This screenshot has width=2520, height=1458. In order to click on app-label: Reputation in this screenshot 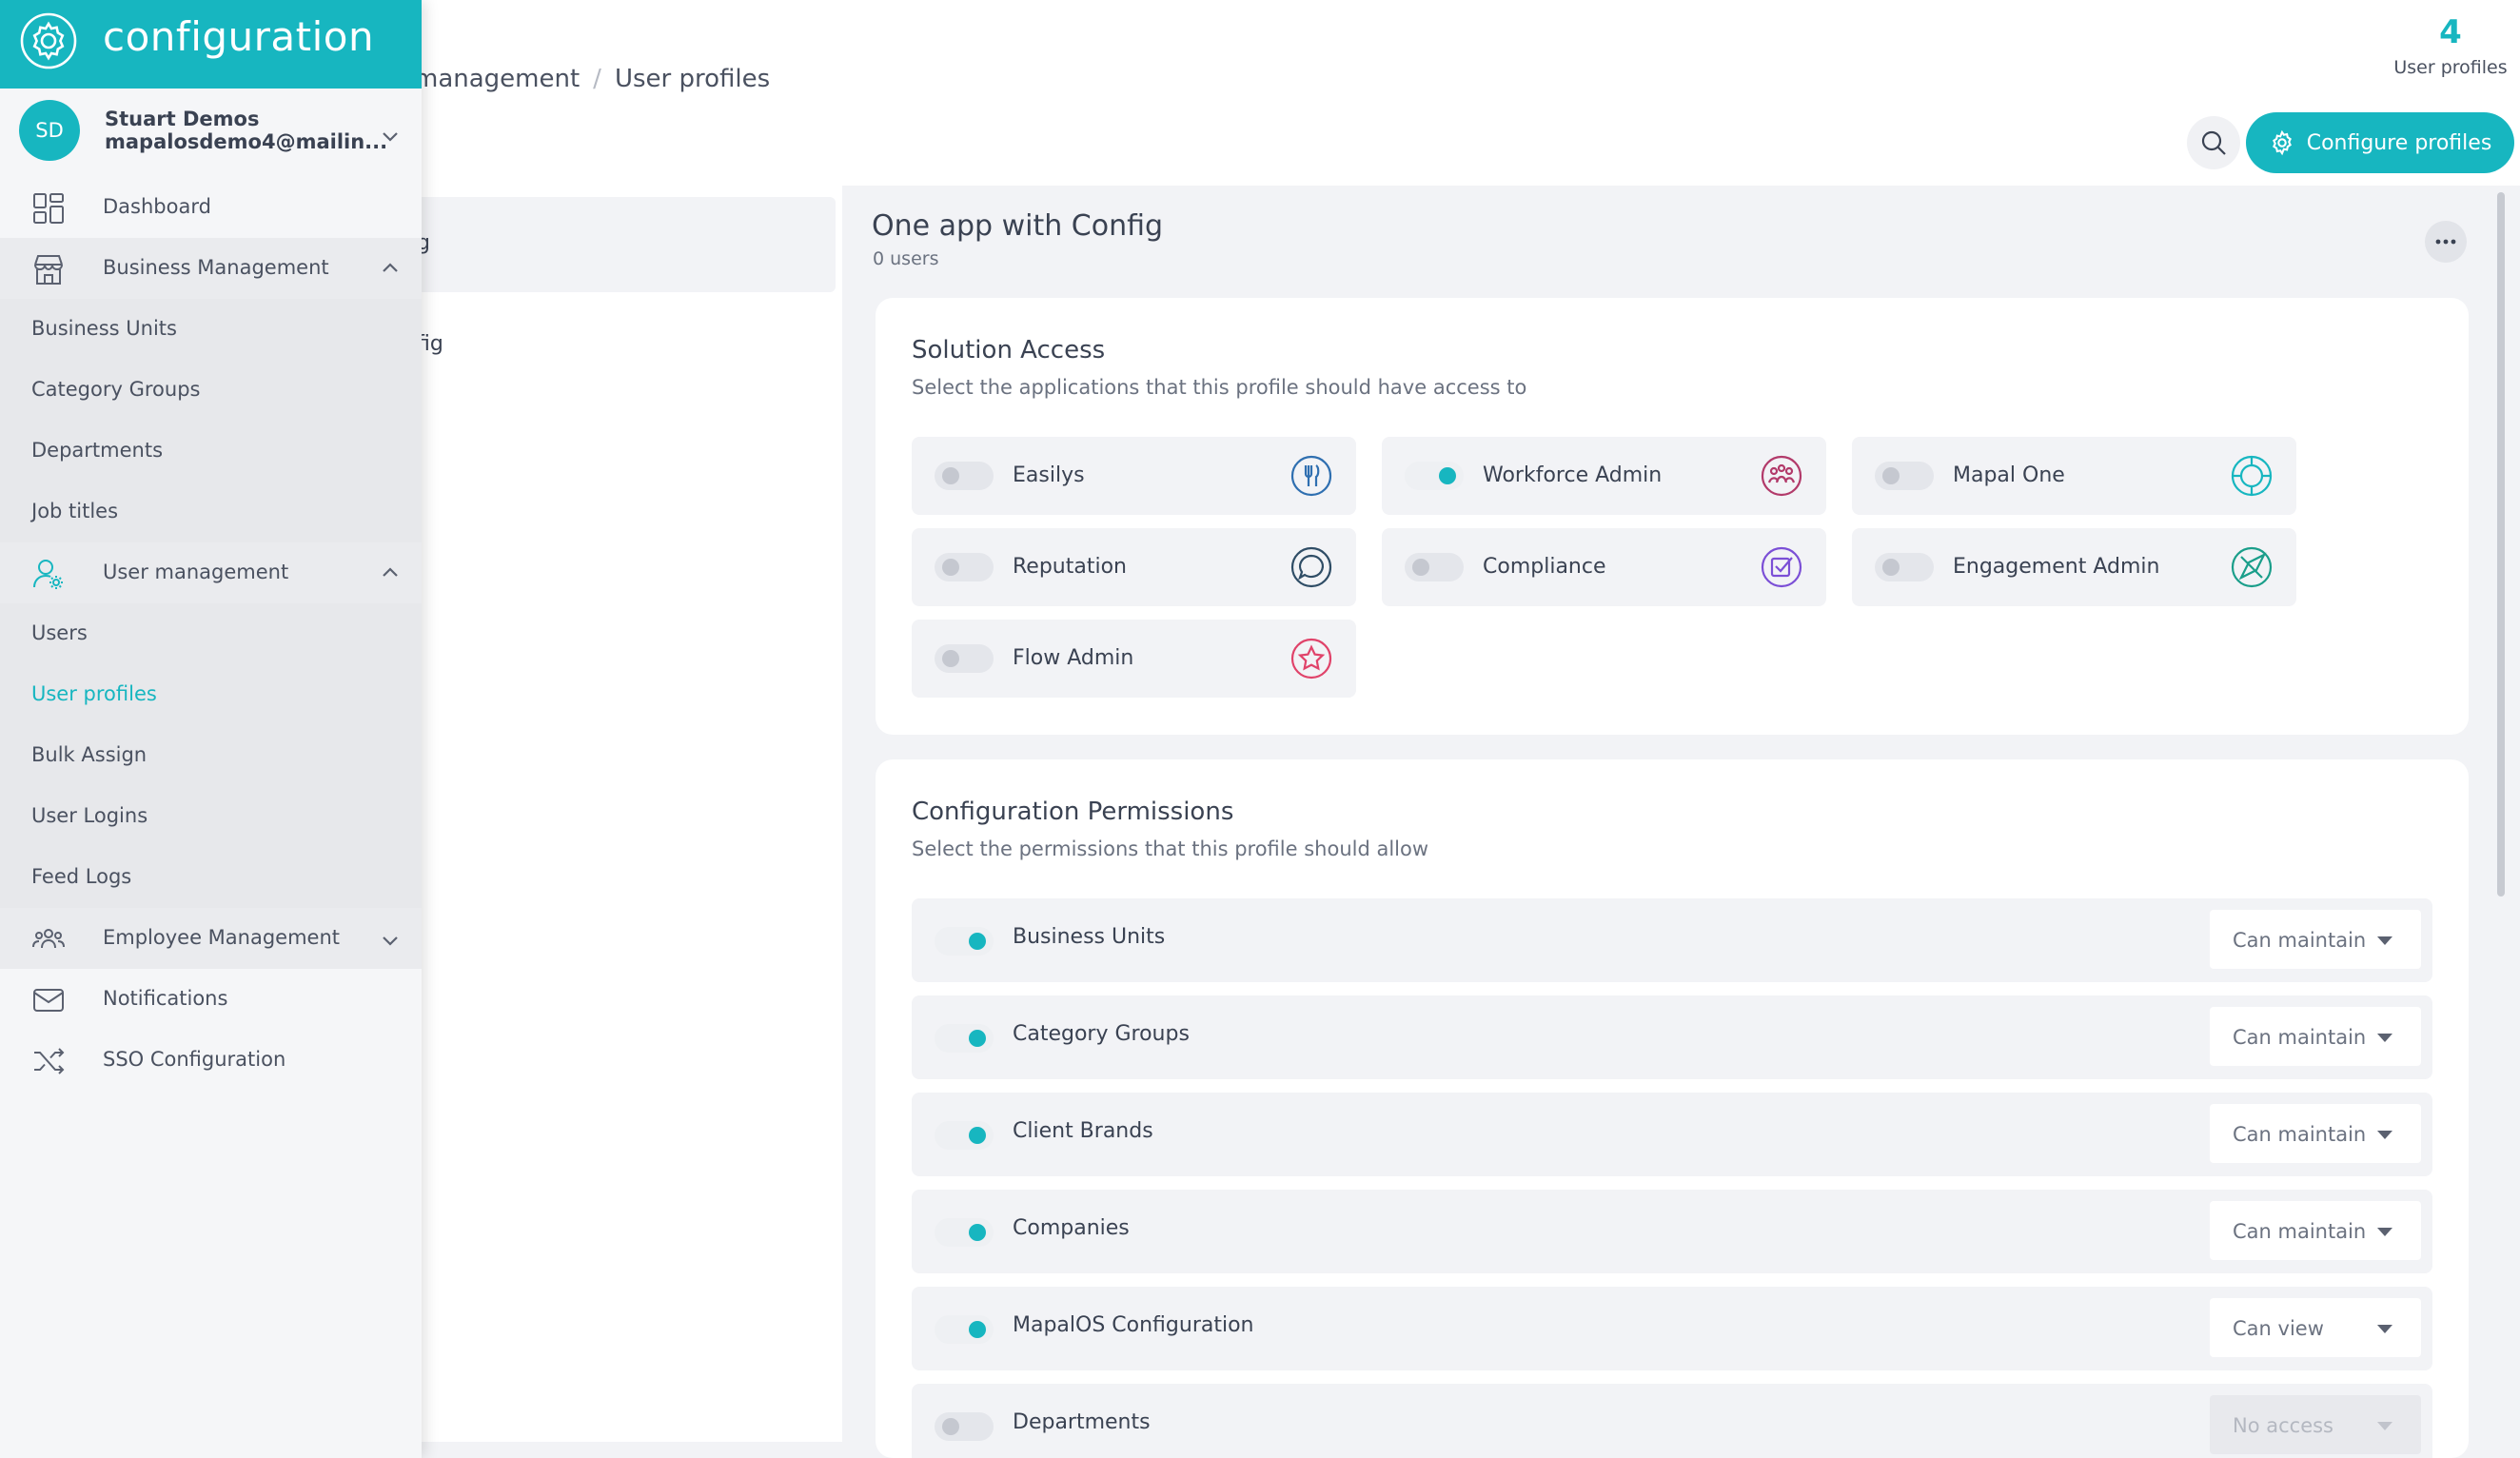, I will do `click(1070, 567)`.